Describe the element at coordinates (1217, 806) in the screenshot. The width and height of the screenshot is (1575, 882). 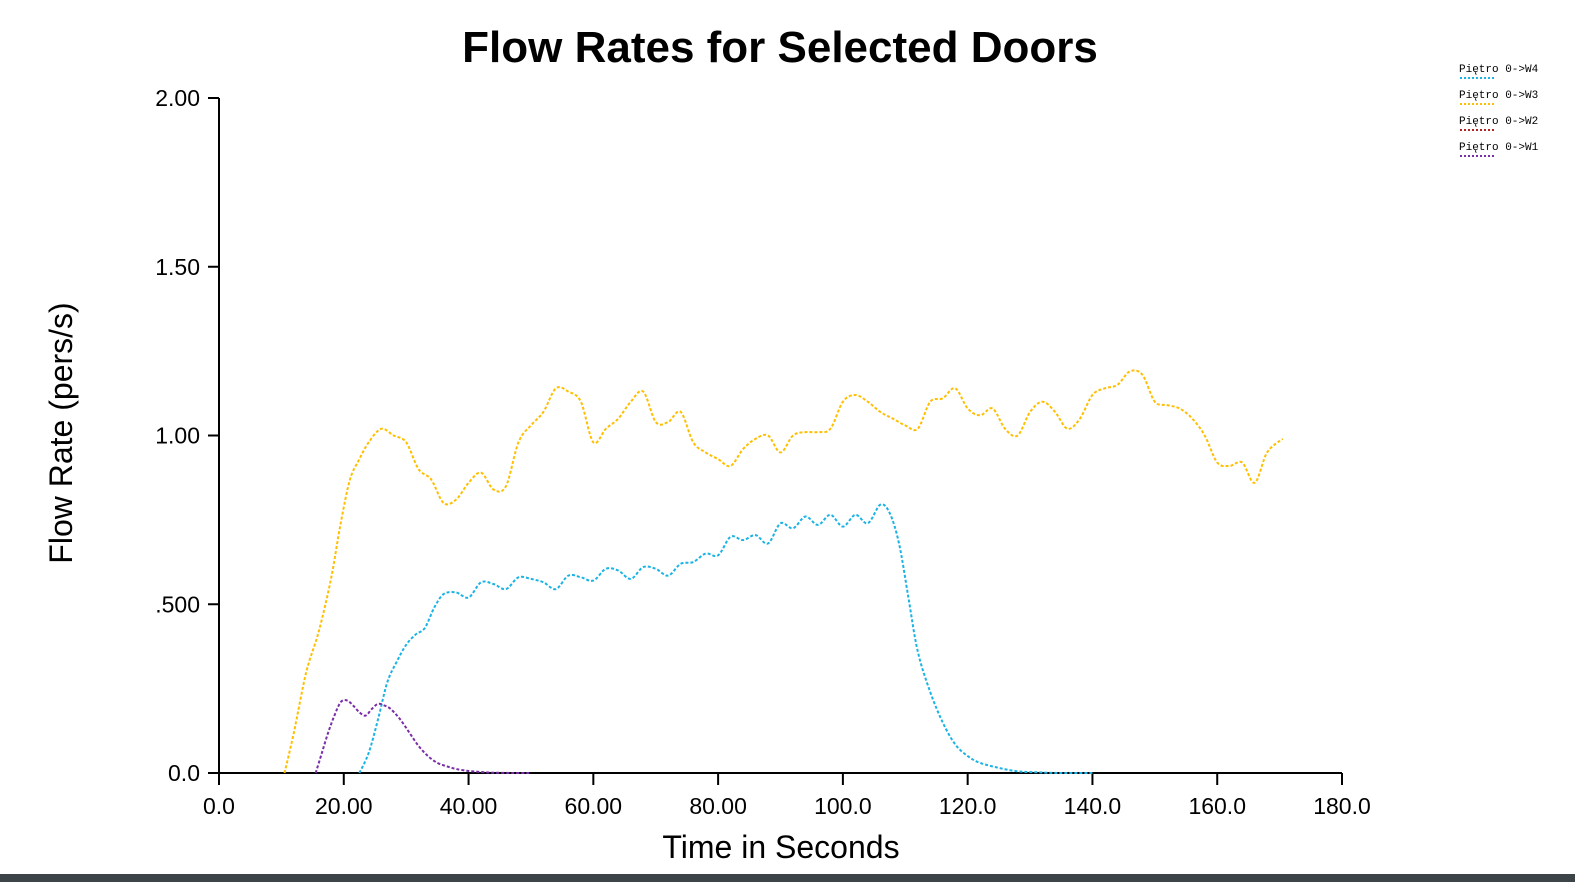
I see `x-tick-label: 160.0` at that location.